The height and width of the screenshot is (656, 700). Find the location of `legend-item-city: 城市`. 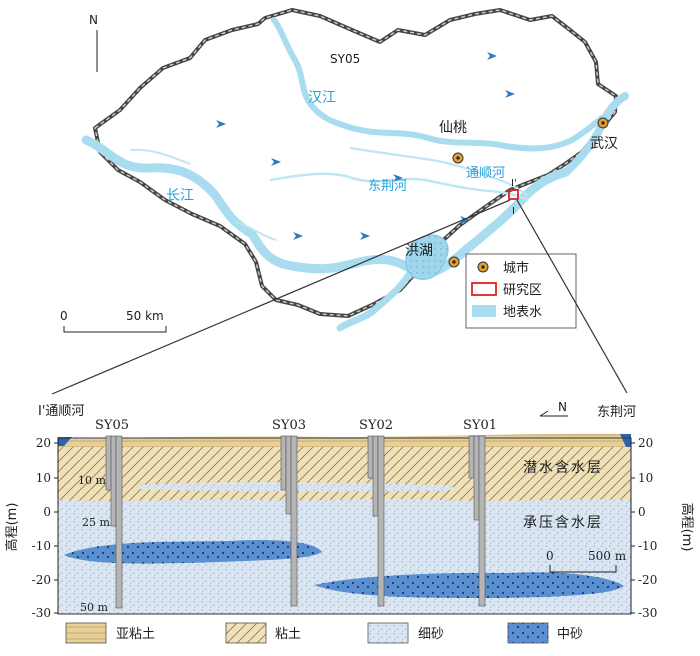

legend-item-city: 城市 is located at coordinates (503, 268).